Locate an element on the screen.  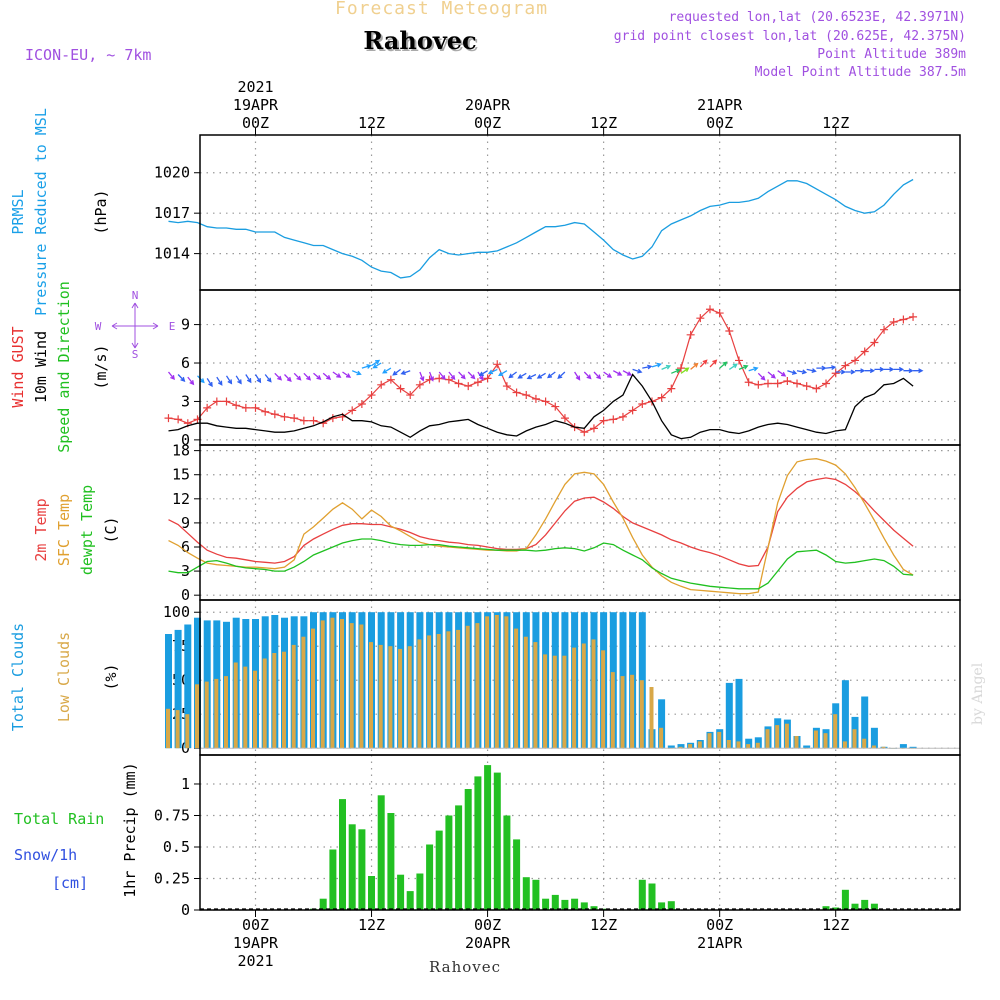
x-tick-label: 12Z is located at coordinates (371, 925).